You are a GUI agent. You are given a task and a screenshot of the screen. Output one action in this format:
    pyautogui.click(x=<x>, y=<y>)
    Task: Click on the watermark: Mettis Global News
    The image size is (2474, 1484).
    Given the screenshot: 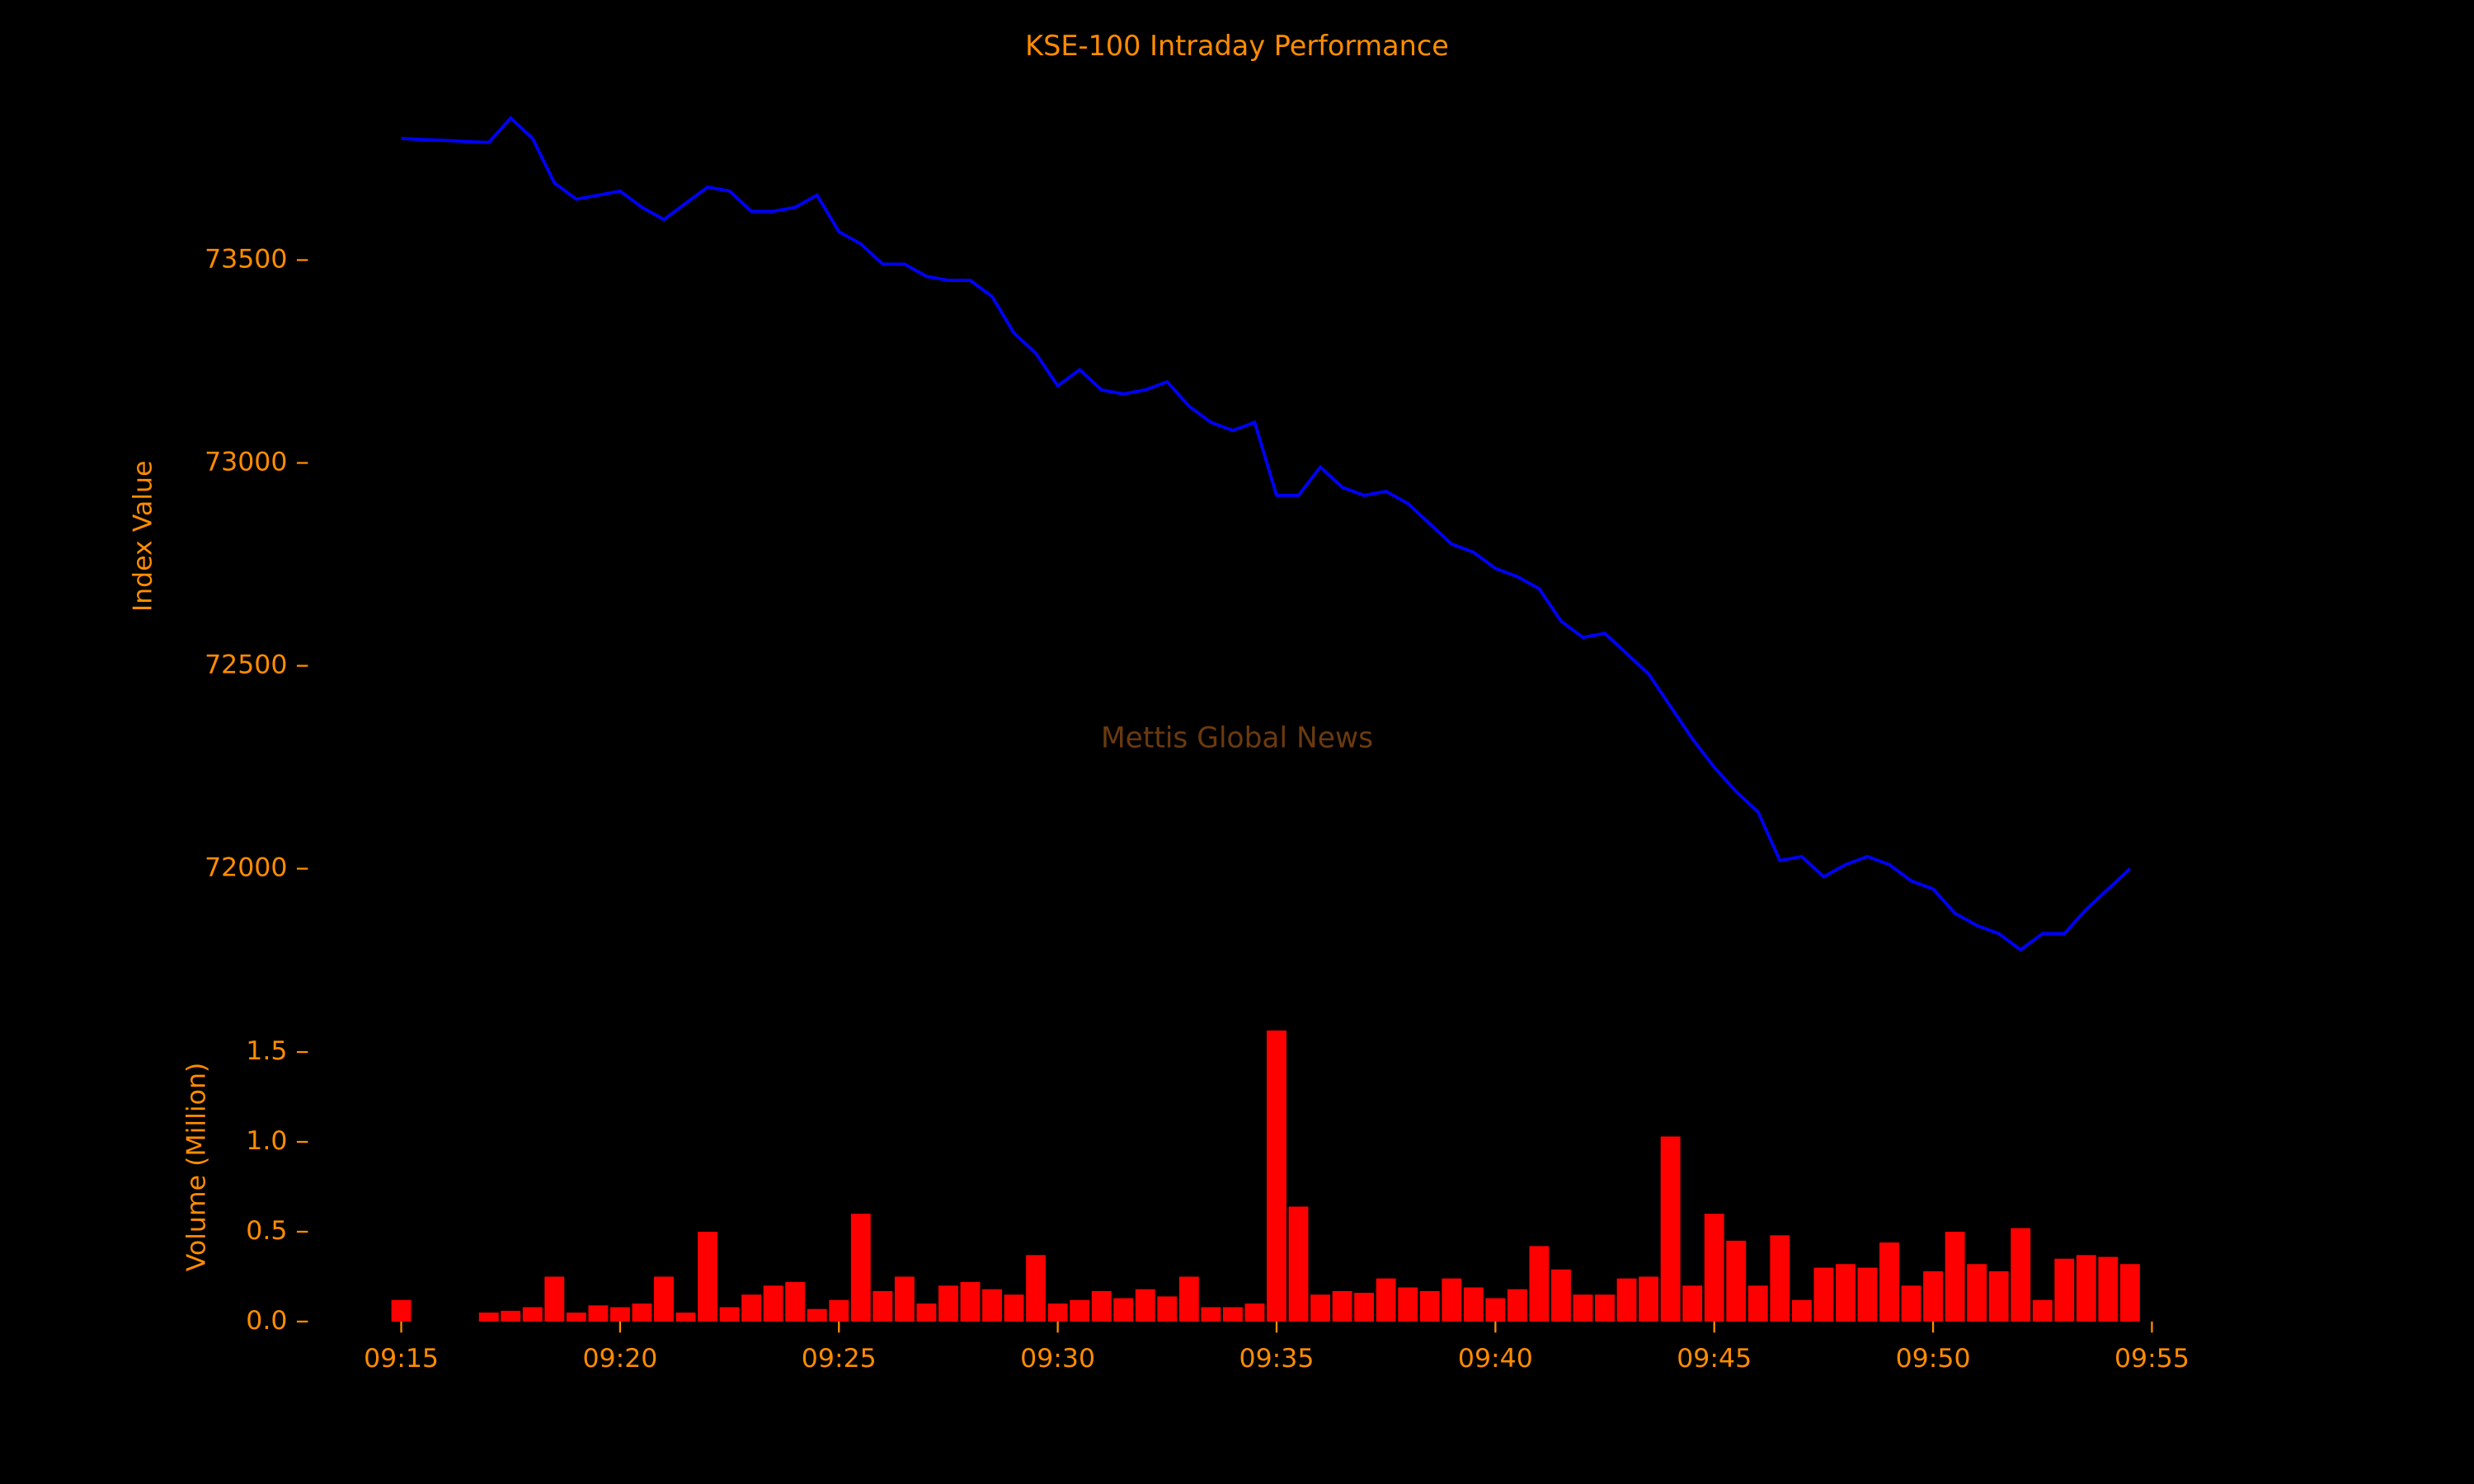 What is the action you would take?
    pyautogui.click(x=1237, y=738)
    